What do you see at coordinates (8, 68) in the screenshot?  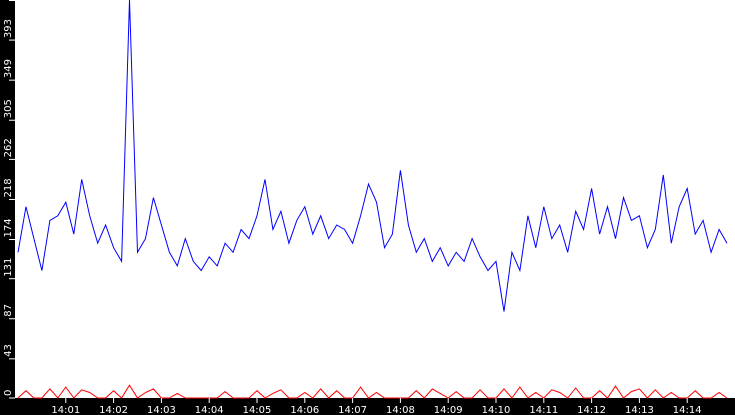 I see `y-tick-label: 349` at bounding box center [8, 68].